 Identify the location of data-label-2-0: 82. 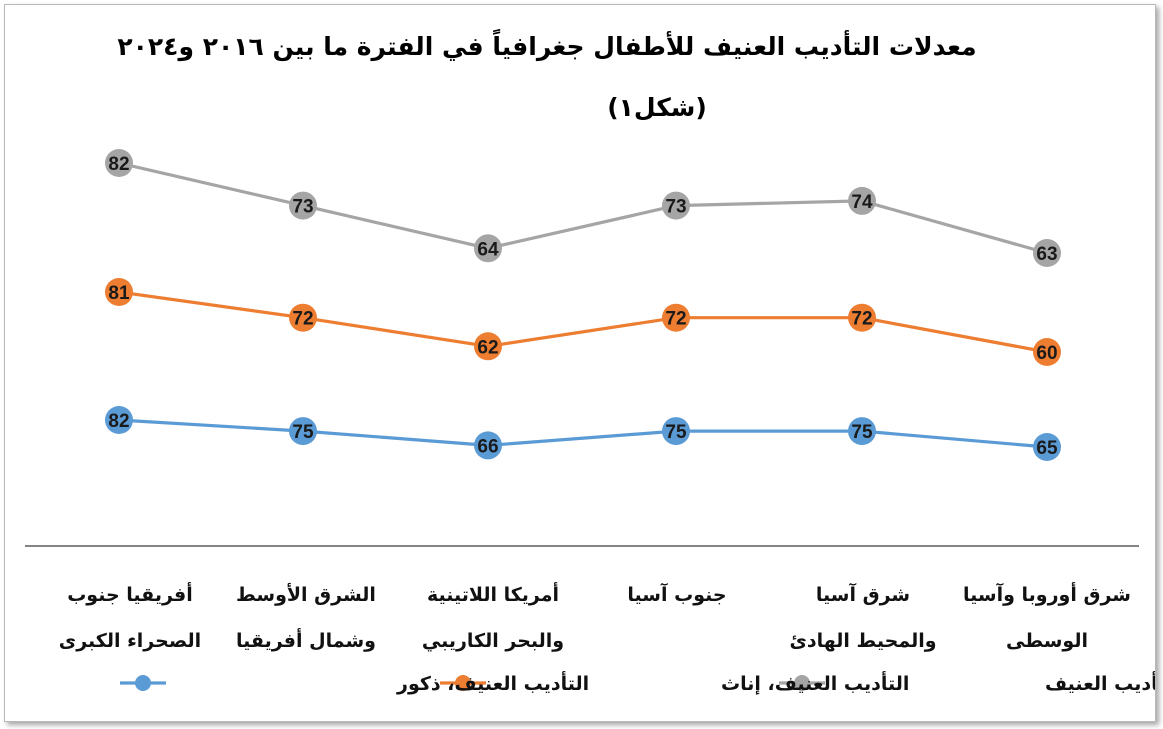
(118, 421).